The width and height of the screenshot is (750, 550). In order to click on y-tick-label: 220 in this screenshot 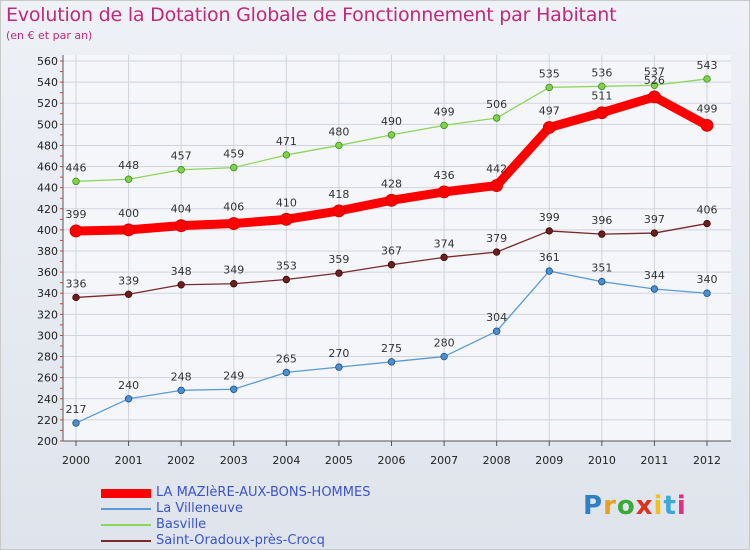, I will do `click(47, 420)`.